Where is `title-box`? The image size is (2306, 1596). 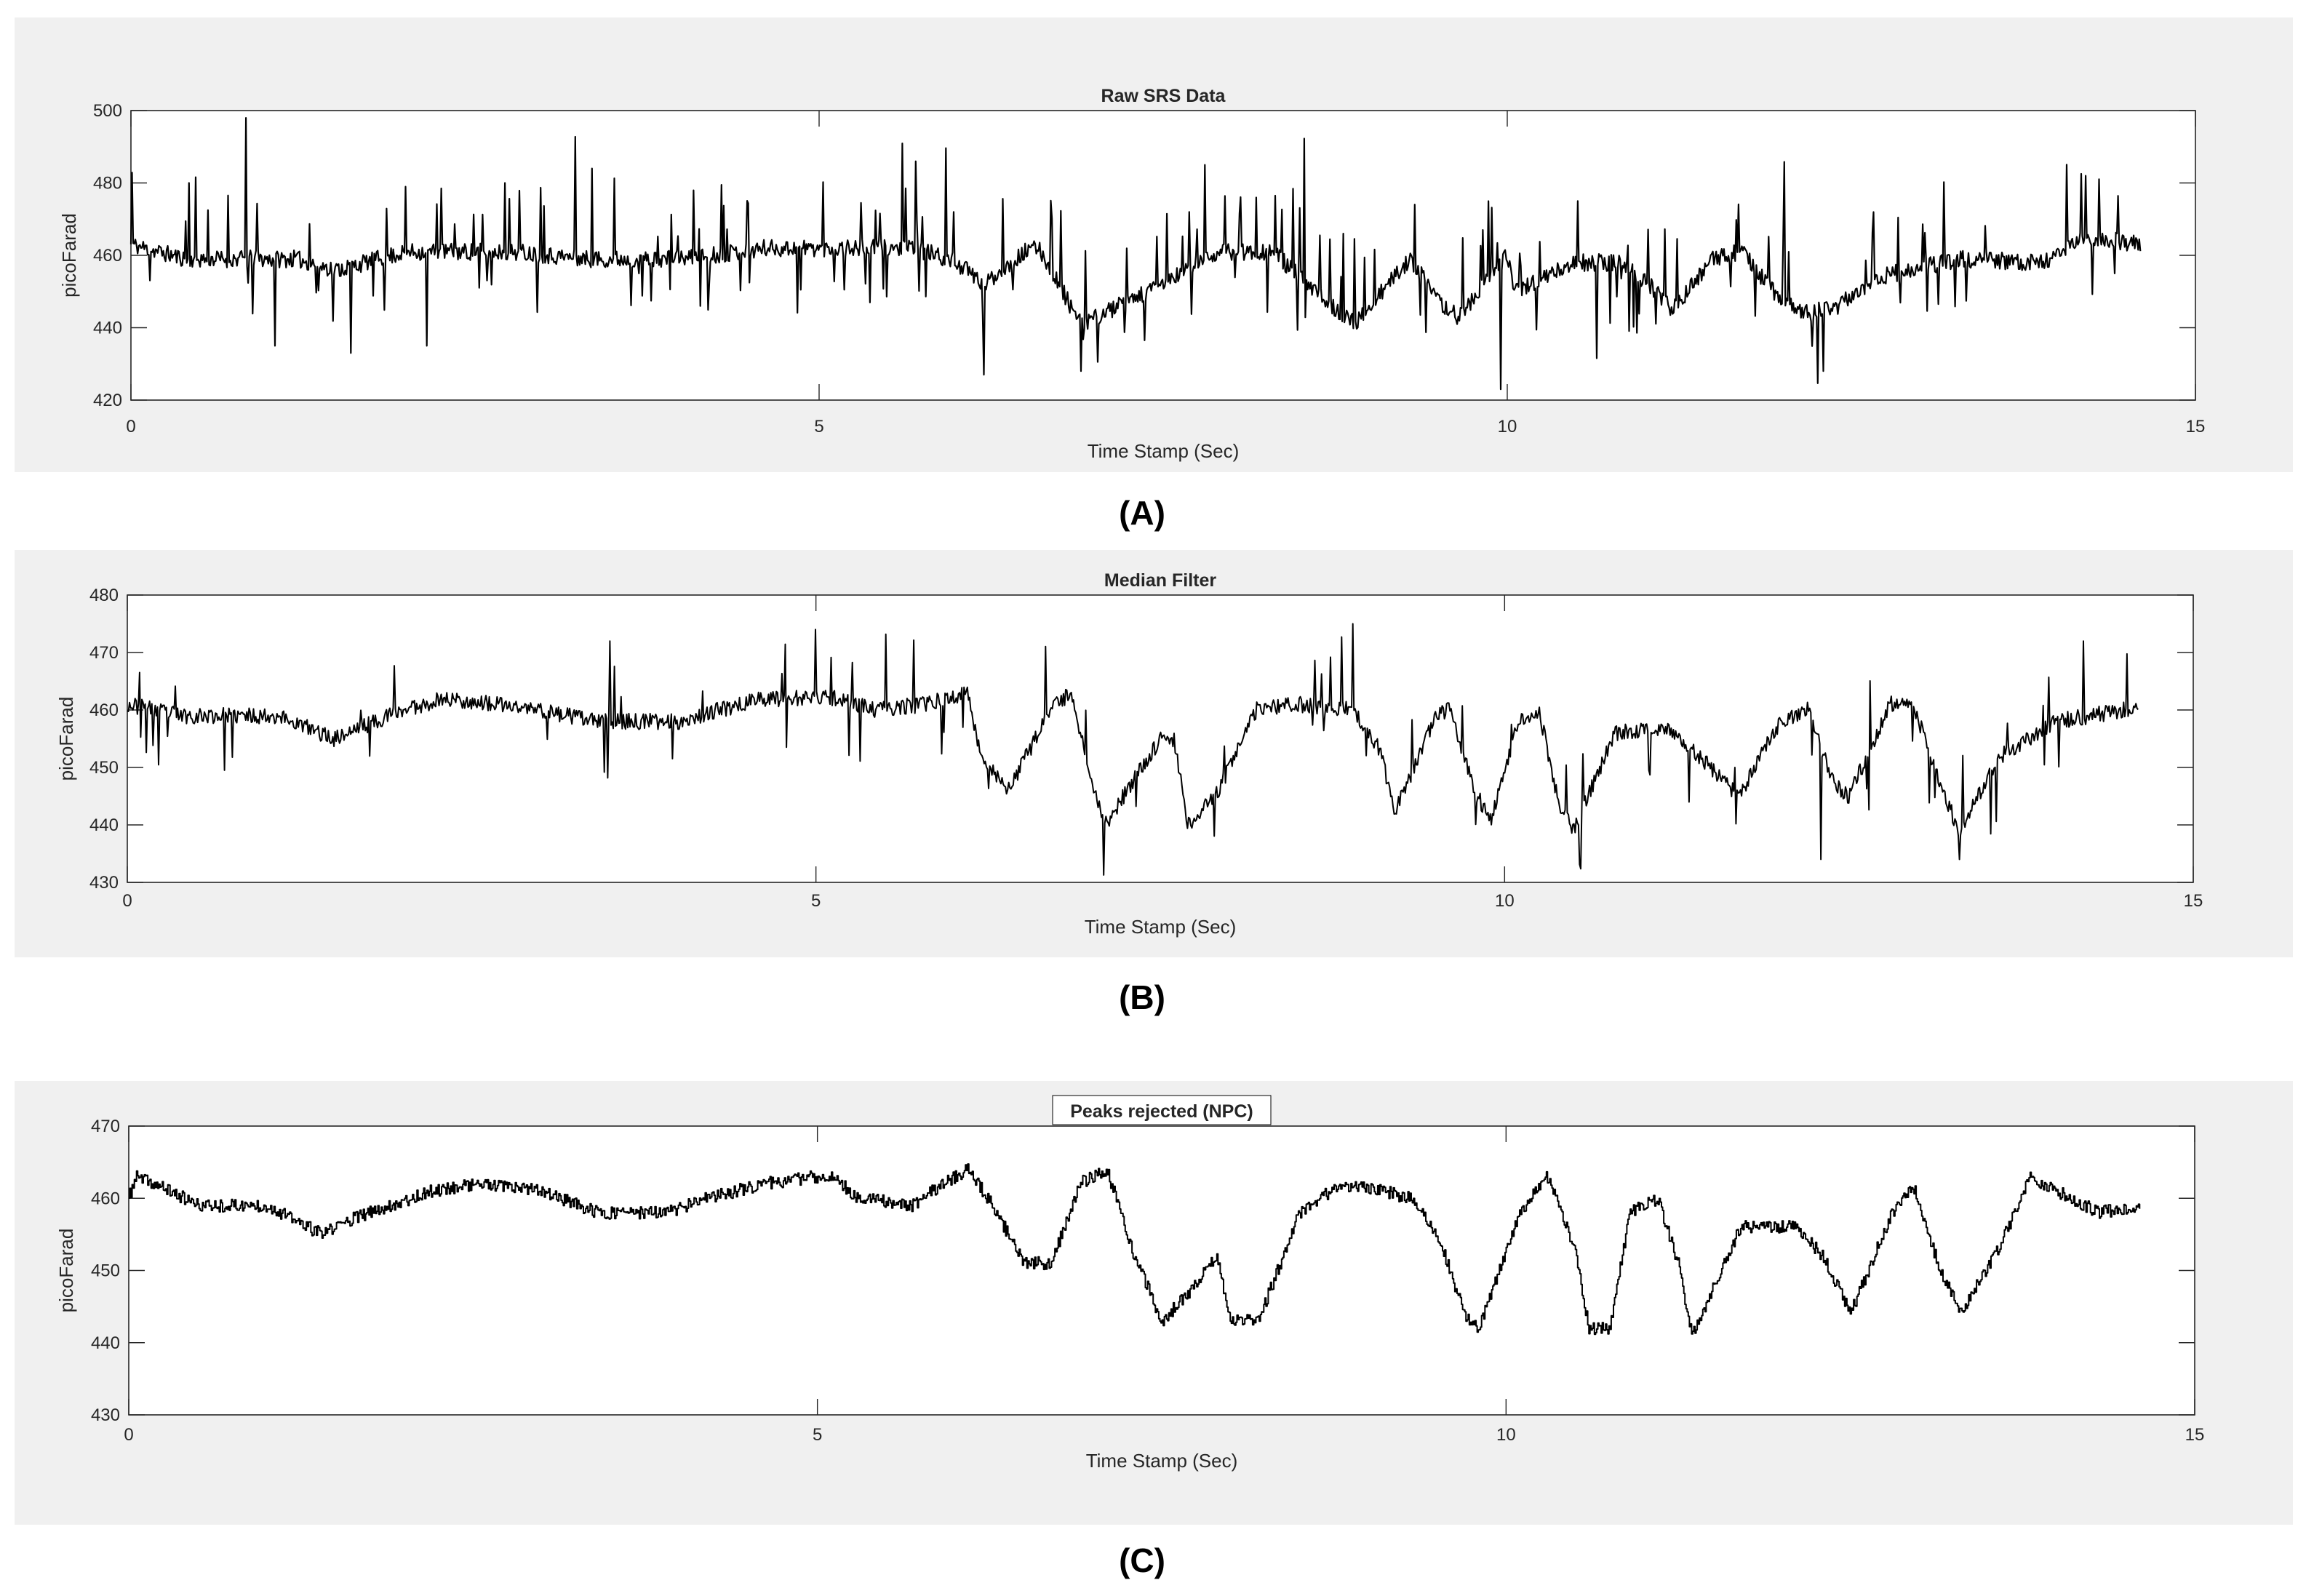 title-box is located at coordinates (1162, 1110).